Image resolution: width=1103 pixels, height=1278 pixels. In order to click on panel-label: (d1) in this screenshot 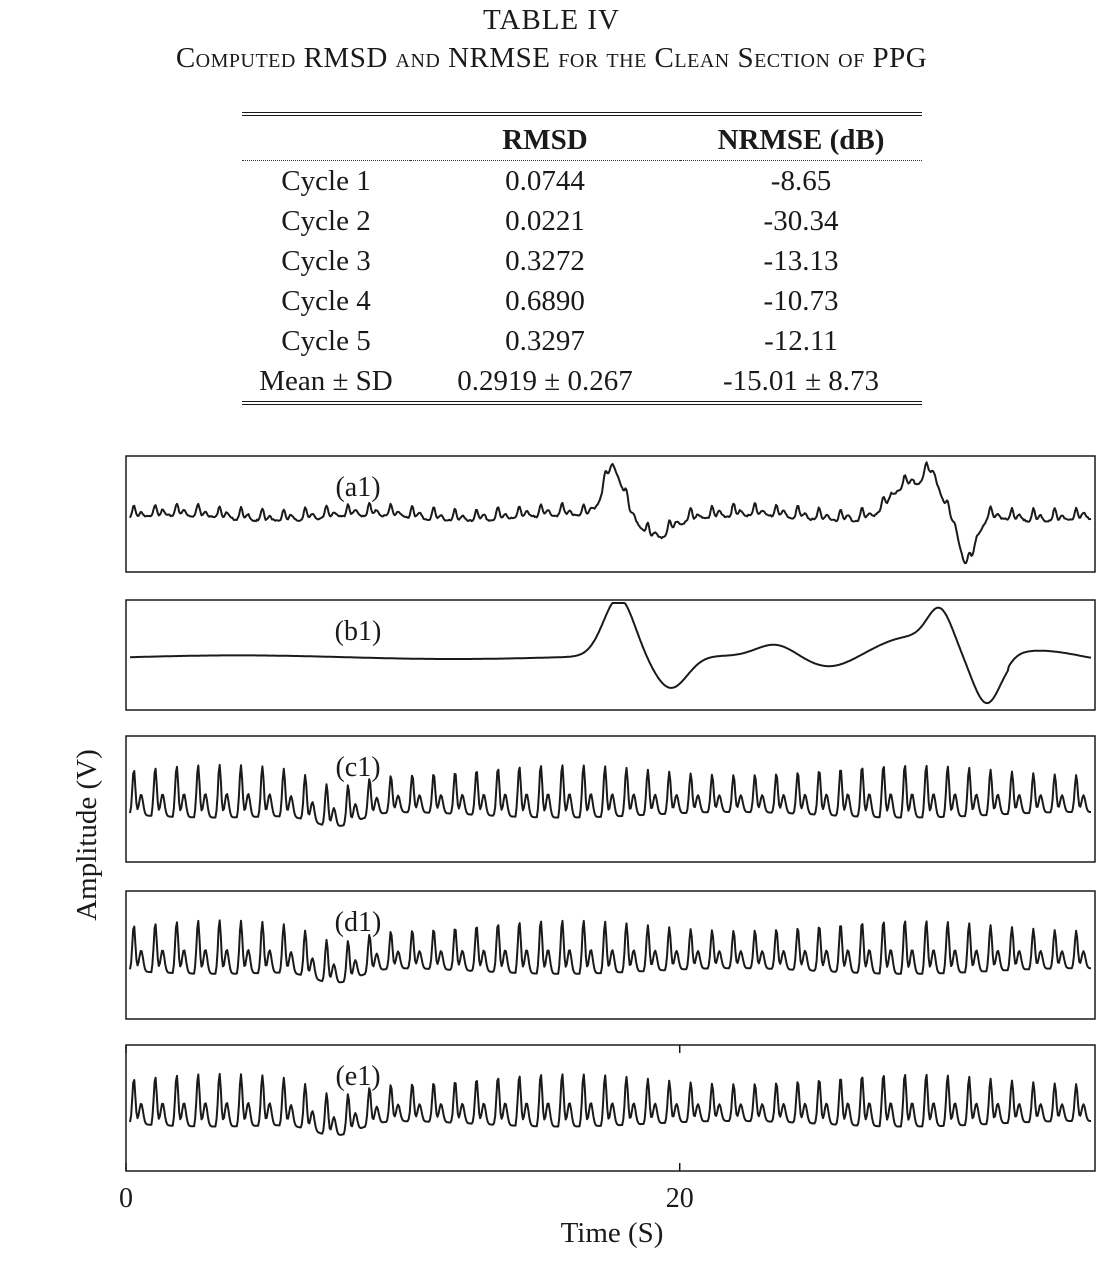, I will do `click(358, 922)`.